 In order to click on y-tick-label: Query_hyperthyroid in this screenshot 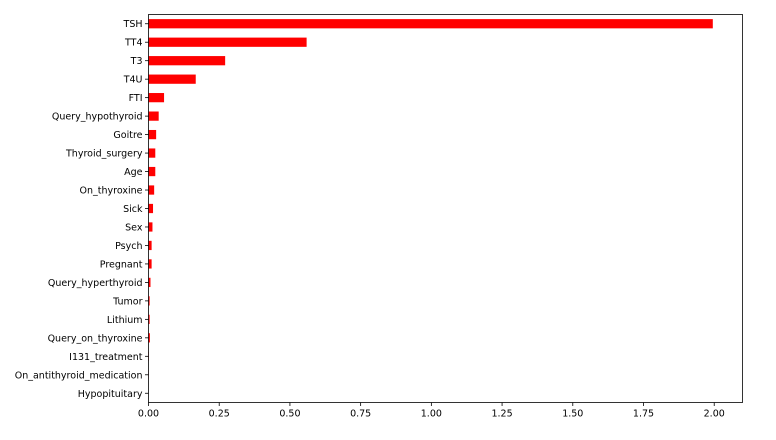, I will do `click(95, 283)`.